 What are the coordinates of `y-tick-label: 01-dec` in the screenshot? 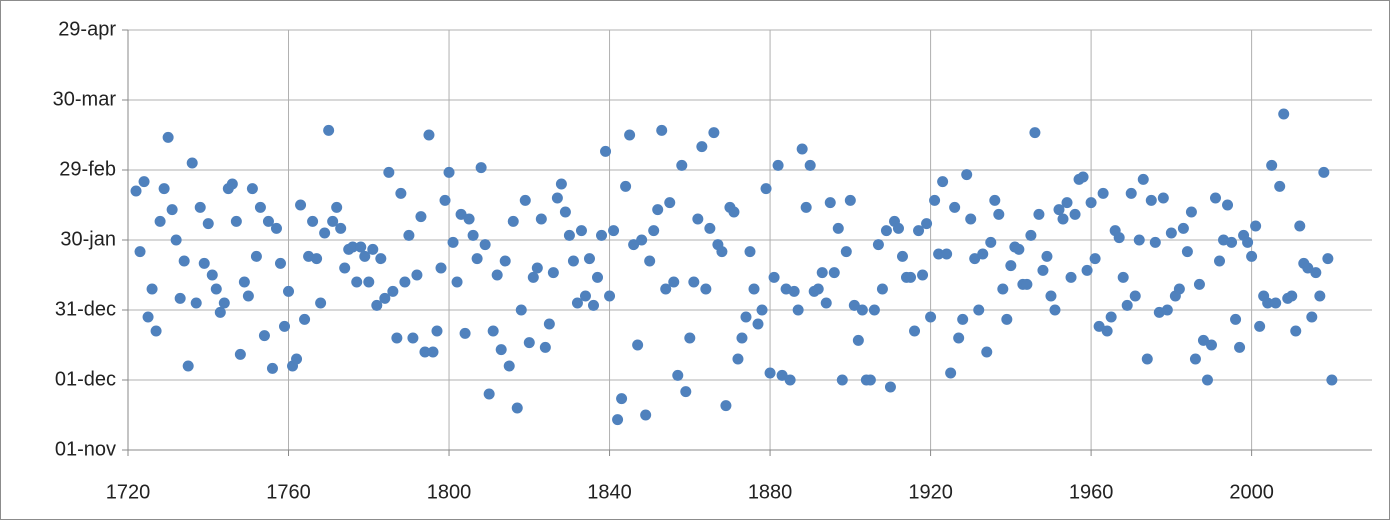 It's located at (85, 379).